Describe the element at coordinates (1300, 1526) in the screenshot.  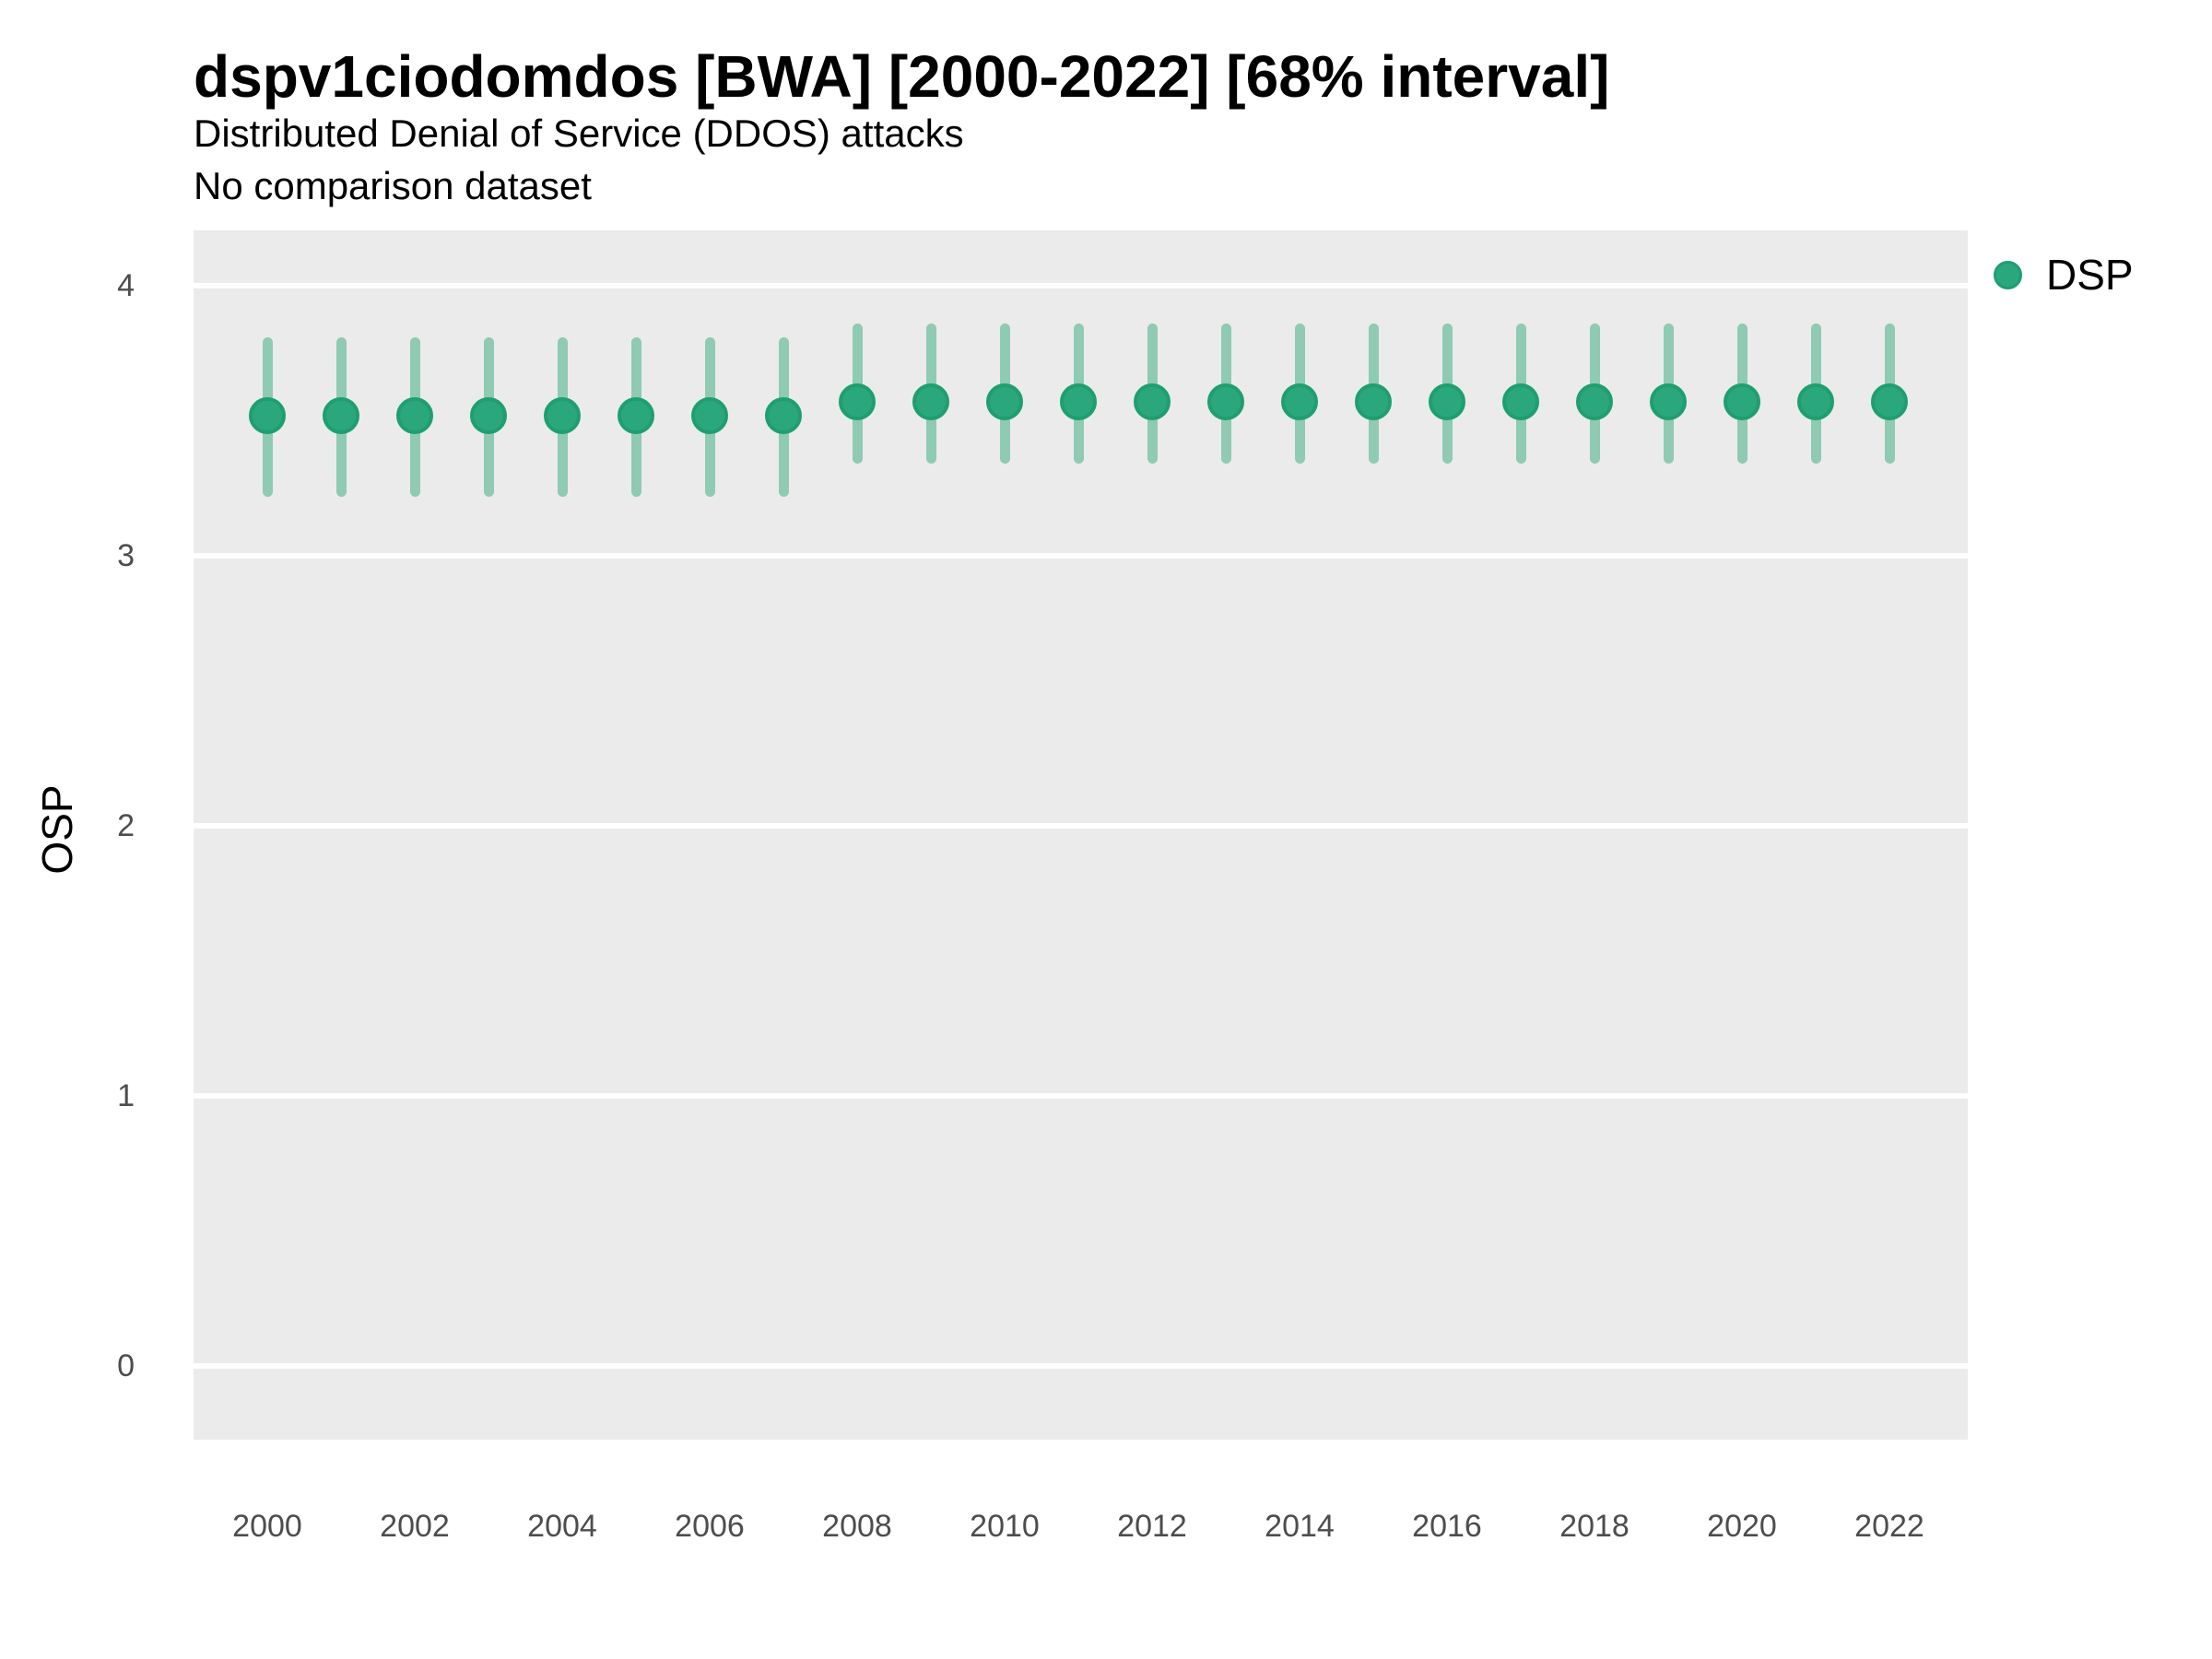
I see `x-tick-label: 2014` at that location.